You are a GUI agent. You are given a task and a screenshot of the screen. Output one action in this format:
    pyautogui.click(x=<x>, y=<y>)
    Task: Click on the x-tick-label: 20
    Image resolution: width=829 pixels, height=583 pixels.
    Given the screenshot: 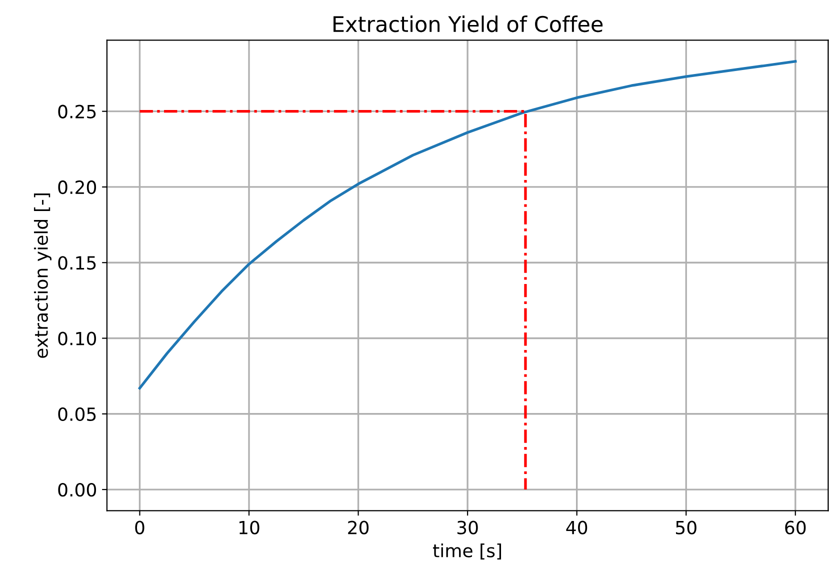 What is the action you would take?
    pyautogui.click(x=358, y=527)
    